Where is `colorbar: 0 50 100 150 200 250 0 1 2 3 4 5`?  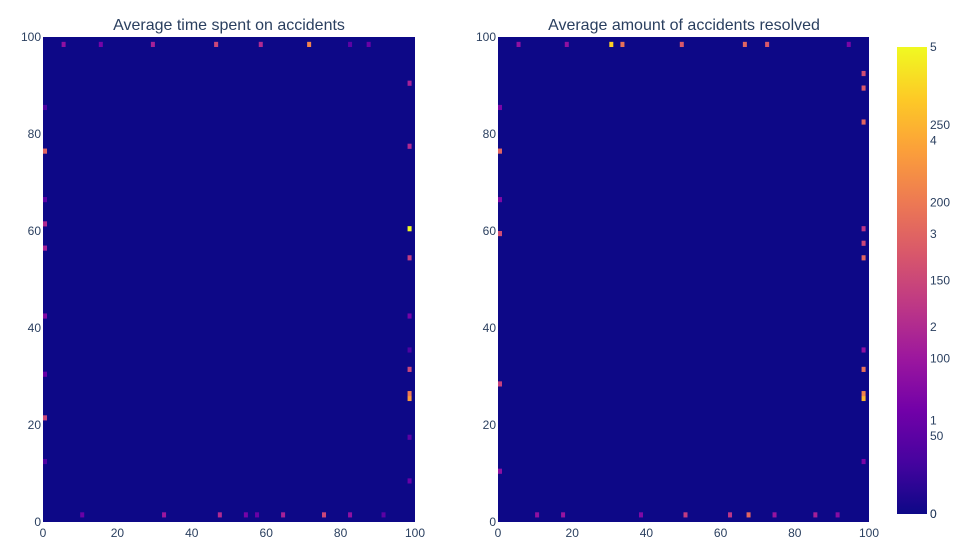 colorbar: 0 50 100 150 200 250 0 1 2 3 4 5 is located at coordinates (923, 280).